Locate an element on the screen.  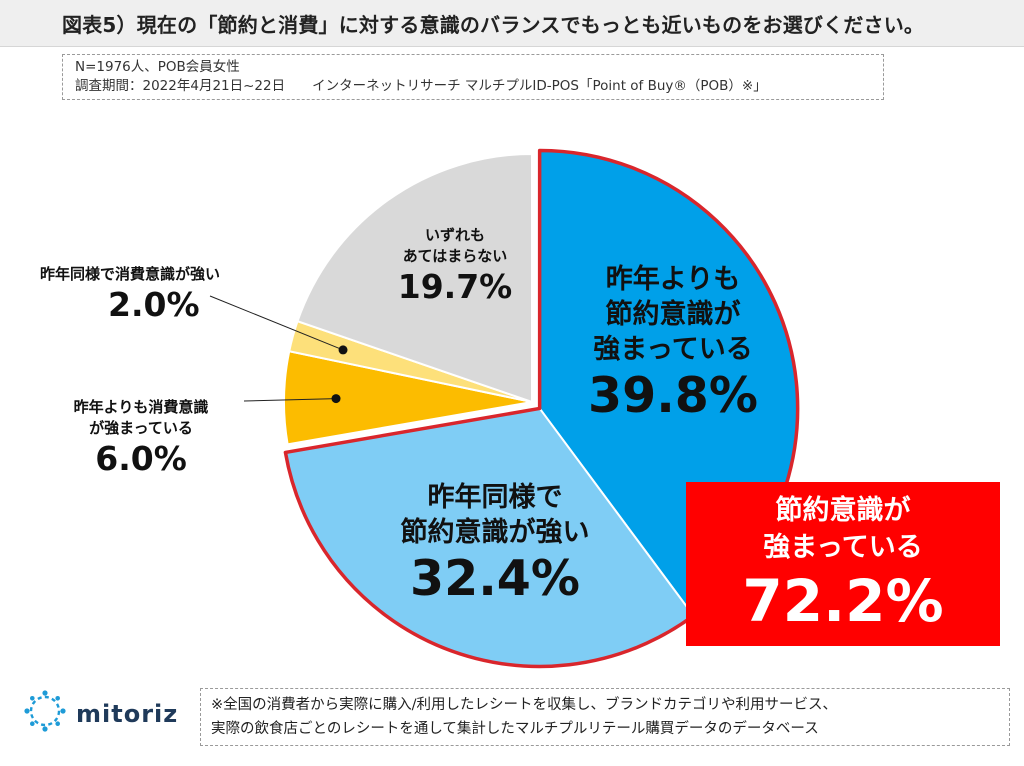
label-slice-saving-increased: 昨年よりも 節約意識が 強まっている 39.8% is located at coordinates (673, 343).